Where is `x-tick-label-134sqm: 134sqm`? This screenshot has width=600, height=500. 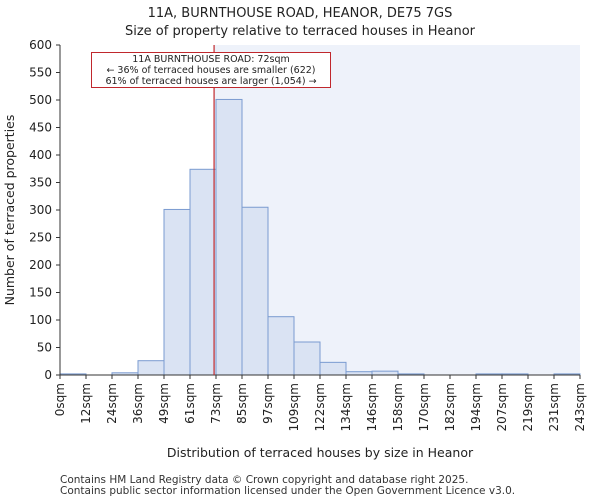 x-tick-label-134sqm: 134sqm is located at coordinates (346, 407).